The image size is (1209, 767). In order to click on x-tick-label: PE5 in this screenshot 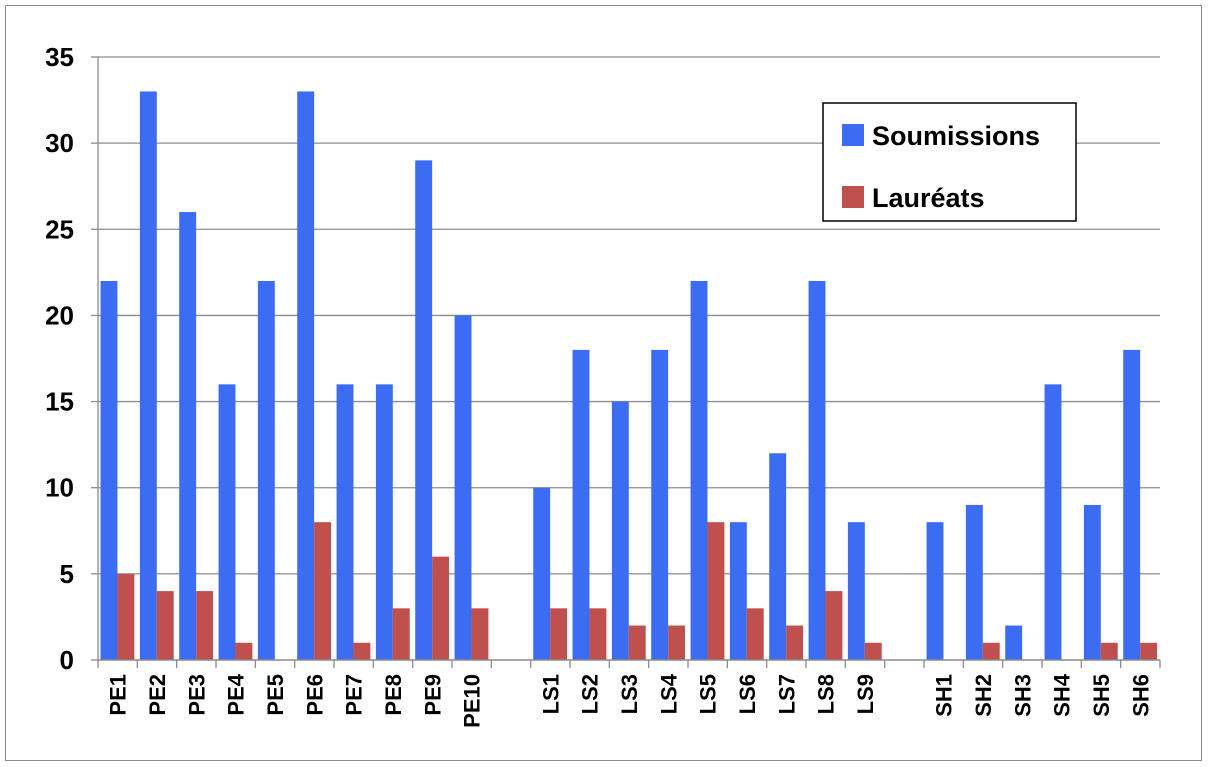, I will do `click(275, 695)`.